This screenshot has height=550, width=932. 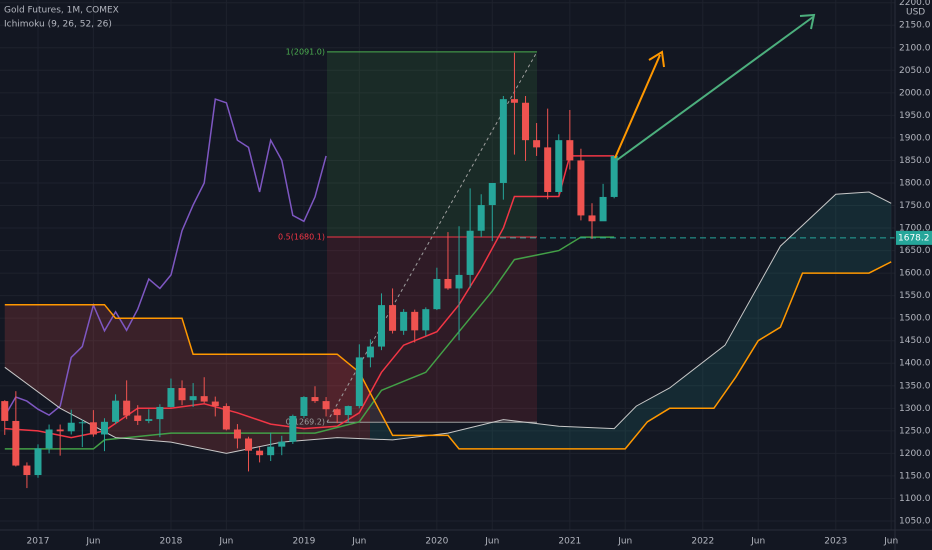 What do you see at coordinates (915, 341) in the screenshot?
I see `y-tick-label: 1450.0` at bounding box center [915, 341].